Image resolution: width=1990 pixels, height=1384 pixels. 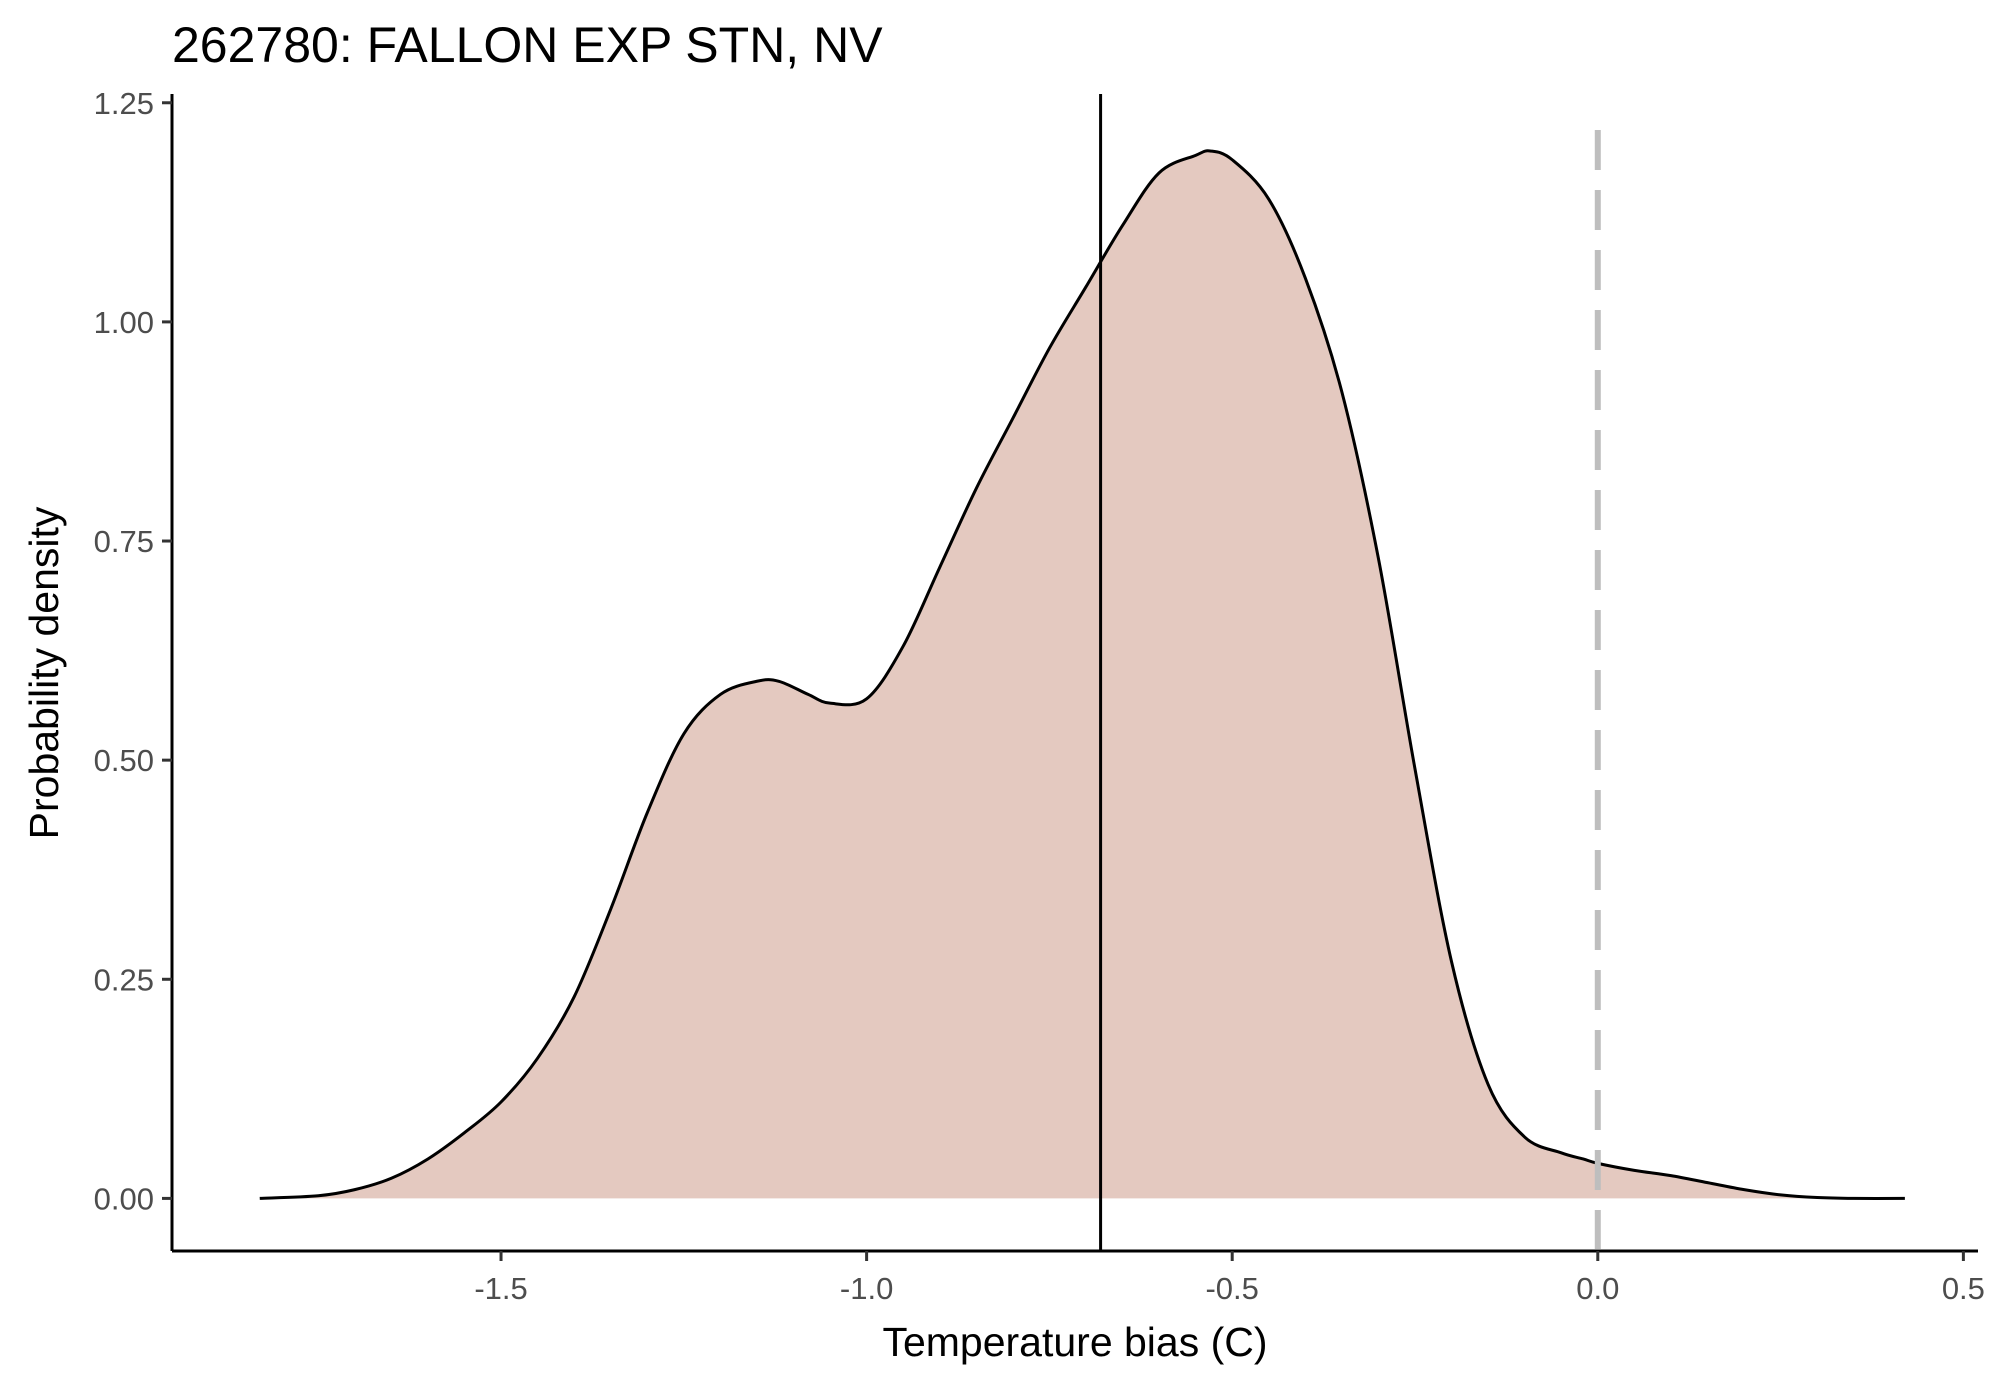 I want to click on y-axis-ticks: 0.00 0.25 0.50 0.75 1.00 1.25, so click(x=133, y=651).